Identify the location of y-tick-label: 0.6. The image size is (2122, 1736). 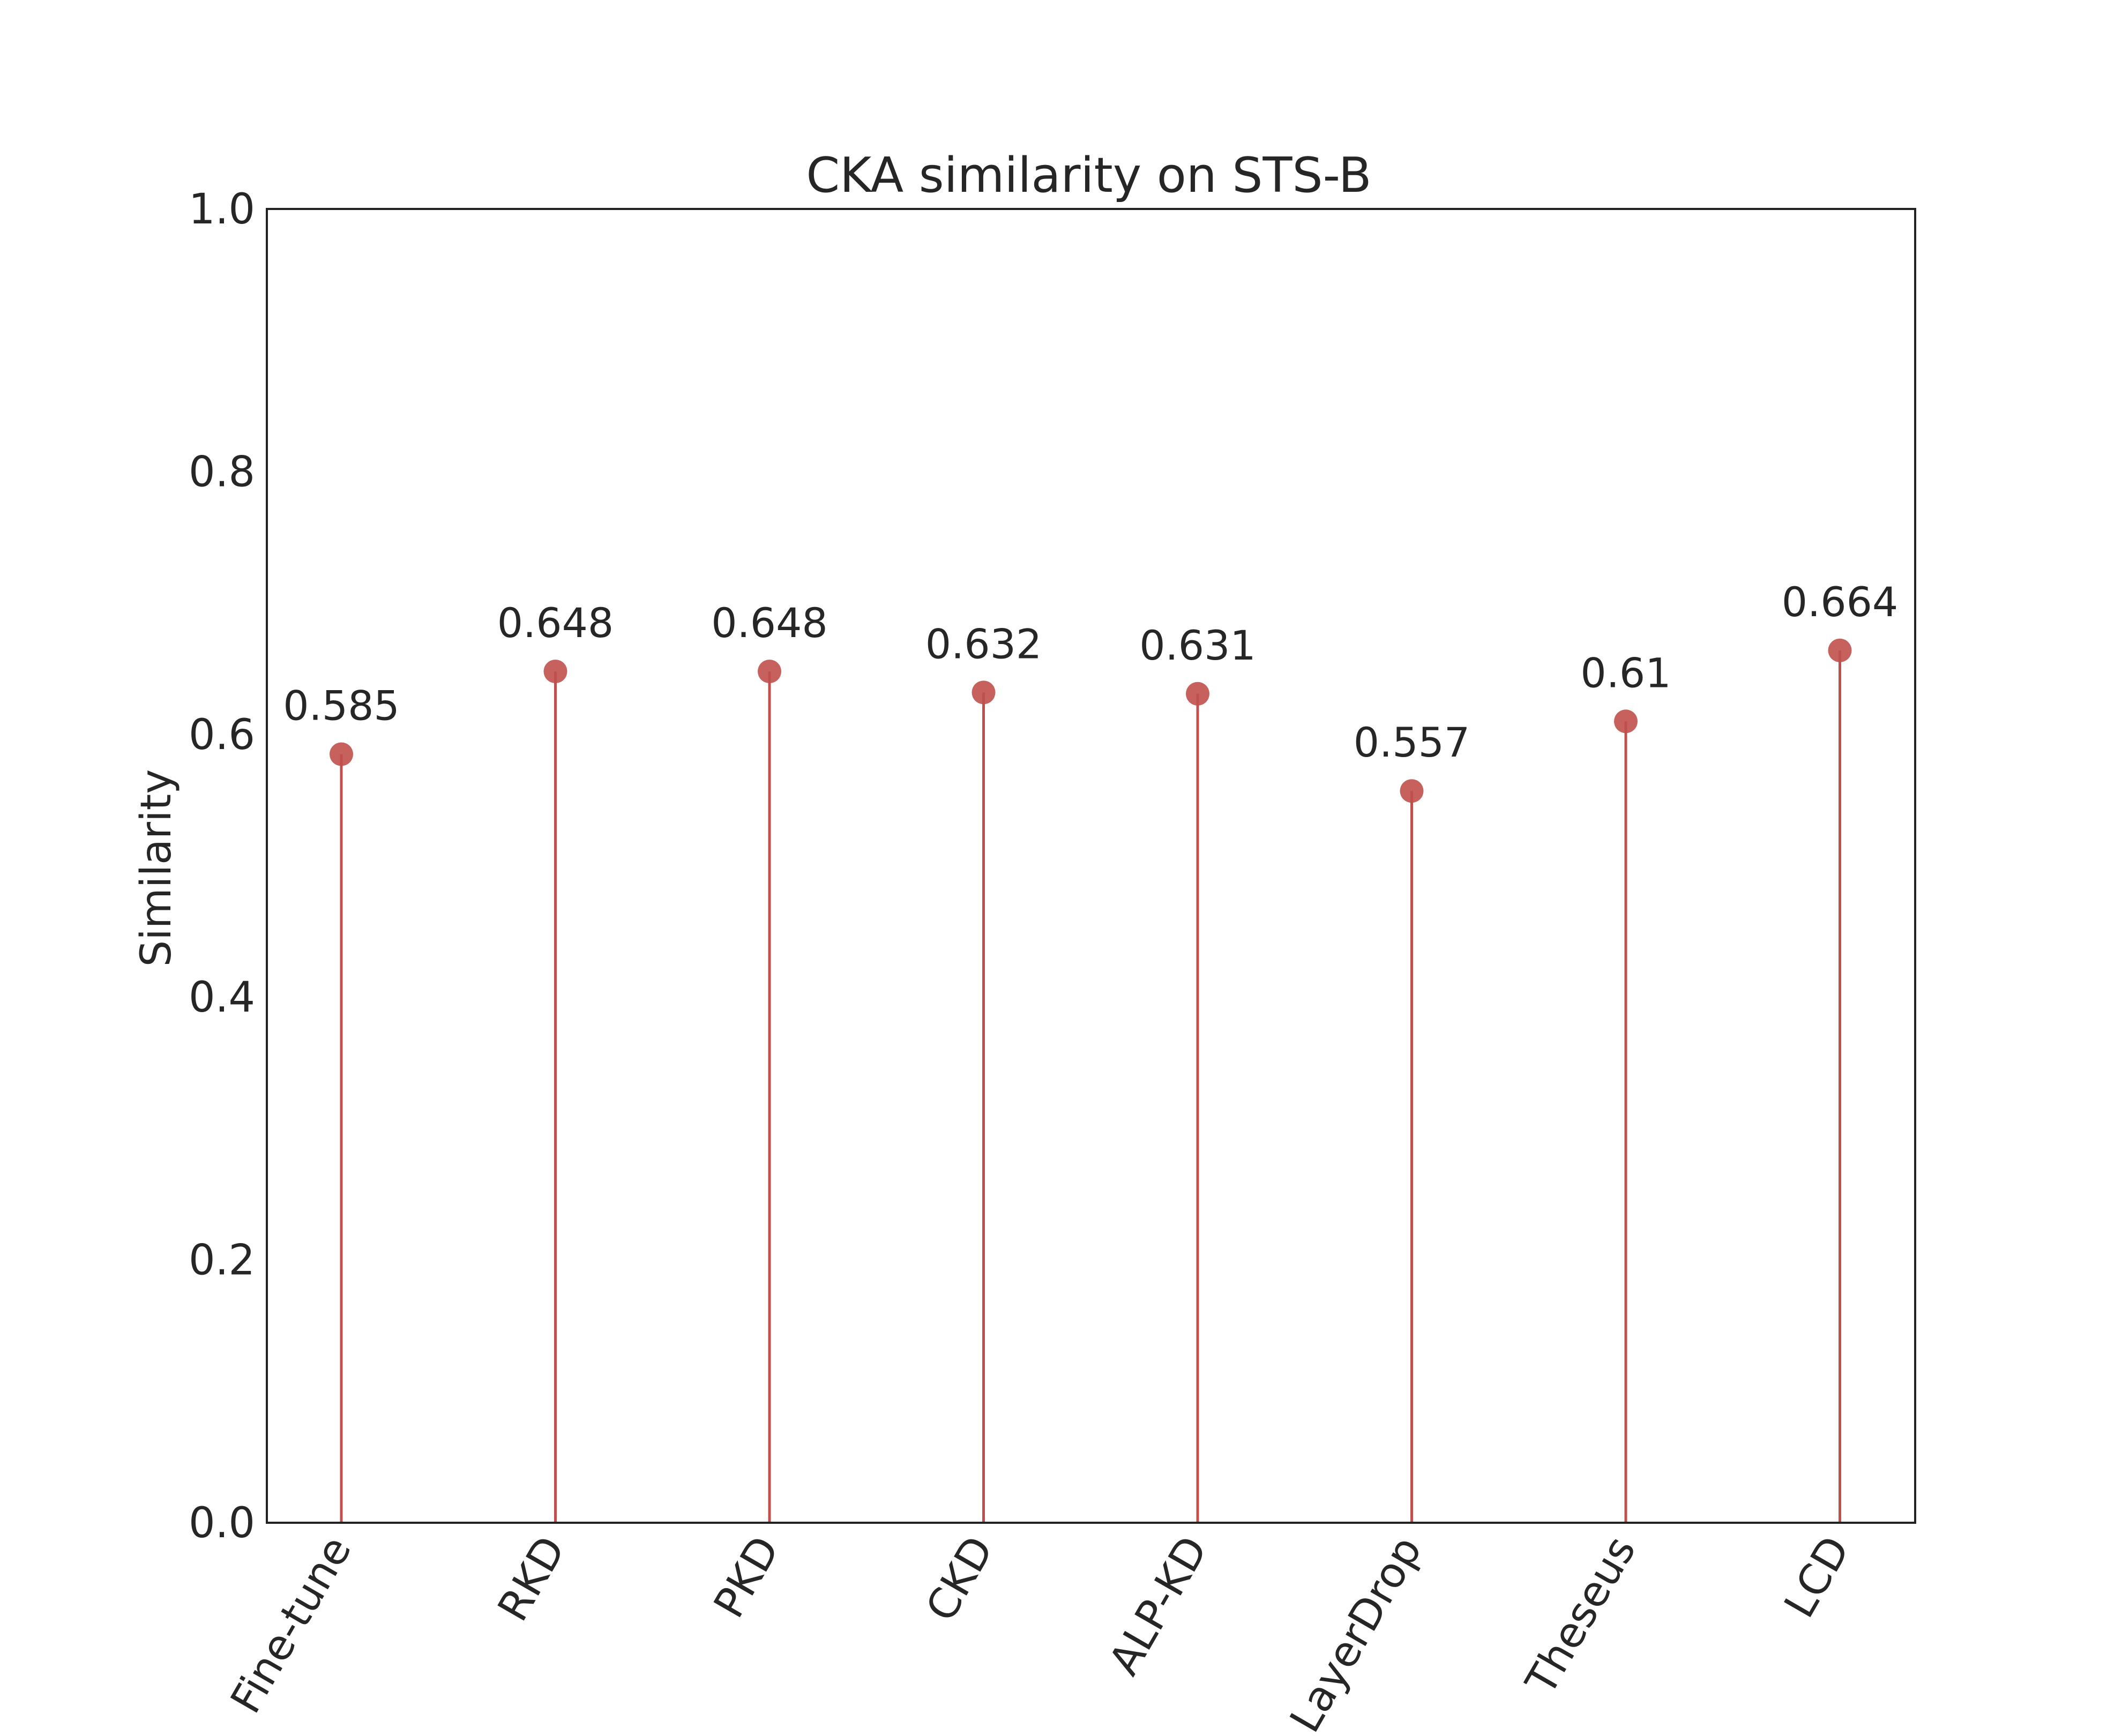
(222, 735).